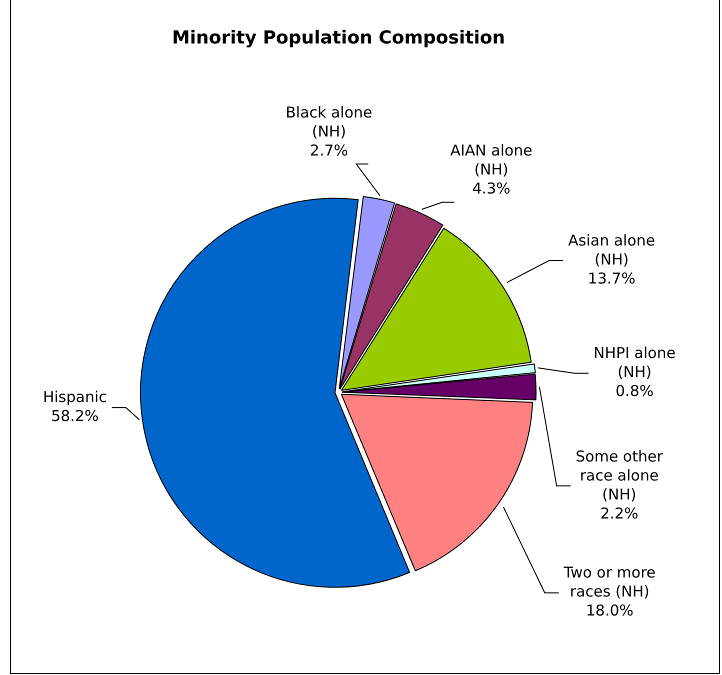 The height and width of the screenshot is (675, 722). I want to click on slice-label: Asian alone (NH), so click(612, 249).